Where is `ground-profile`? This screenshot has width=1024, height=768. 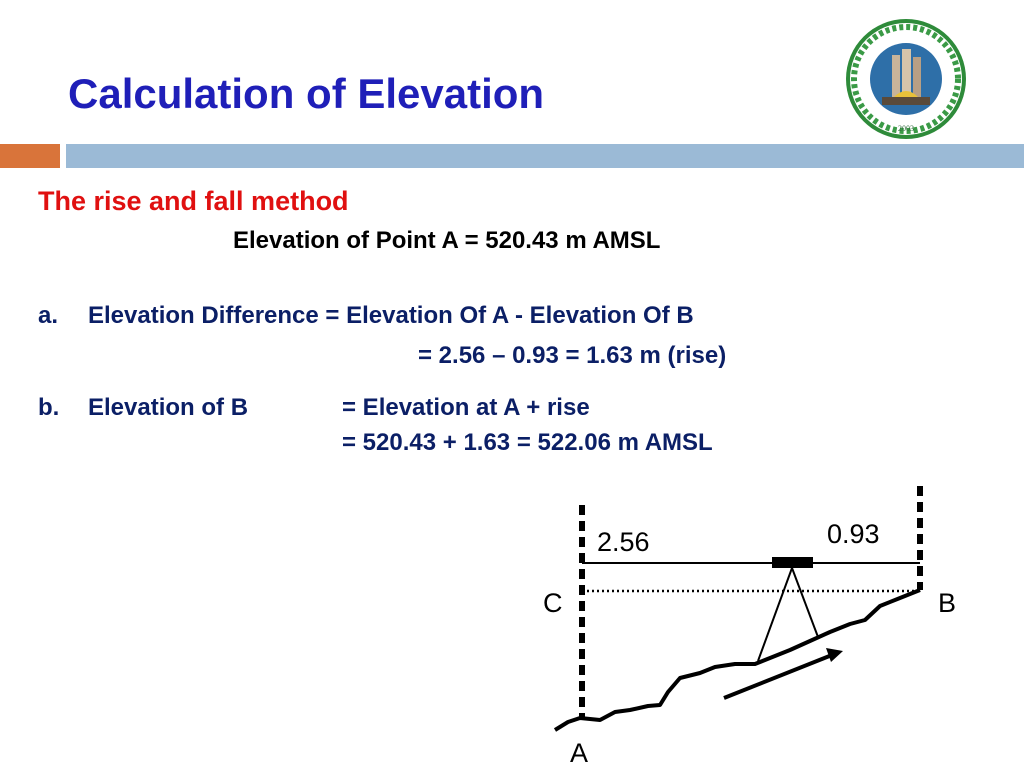
ground-profile is located at coordinates (737, 660).